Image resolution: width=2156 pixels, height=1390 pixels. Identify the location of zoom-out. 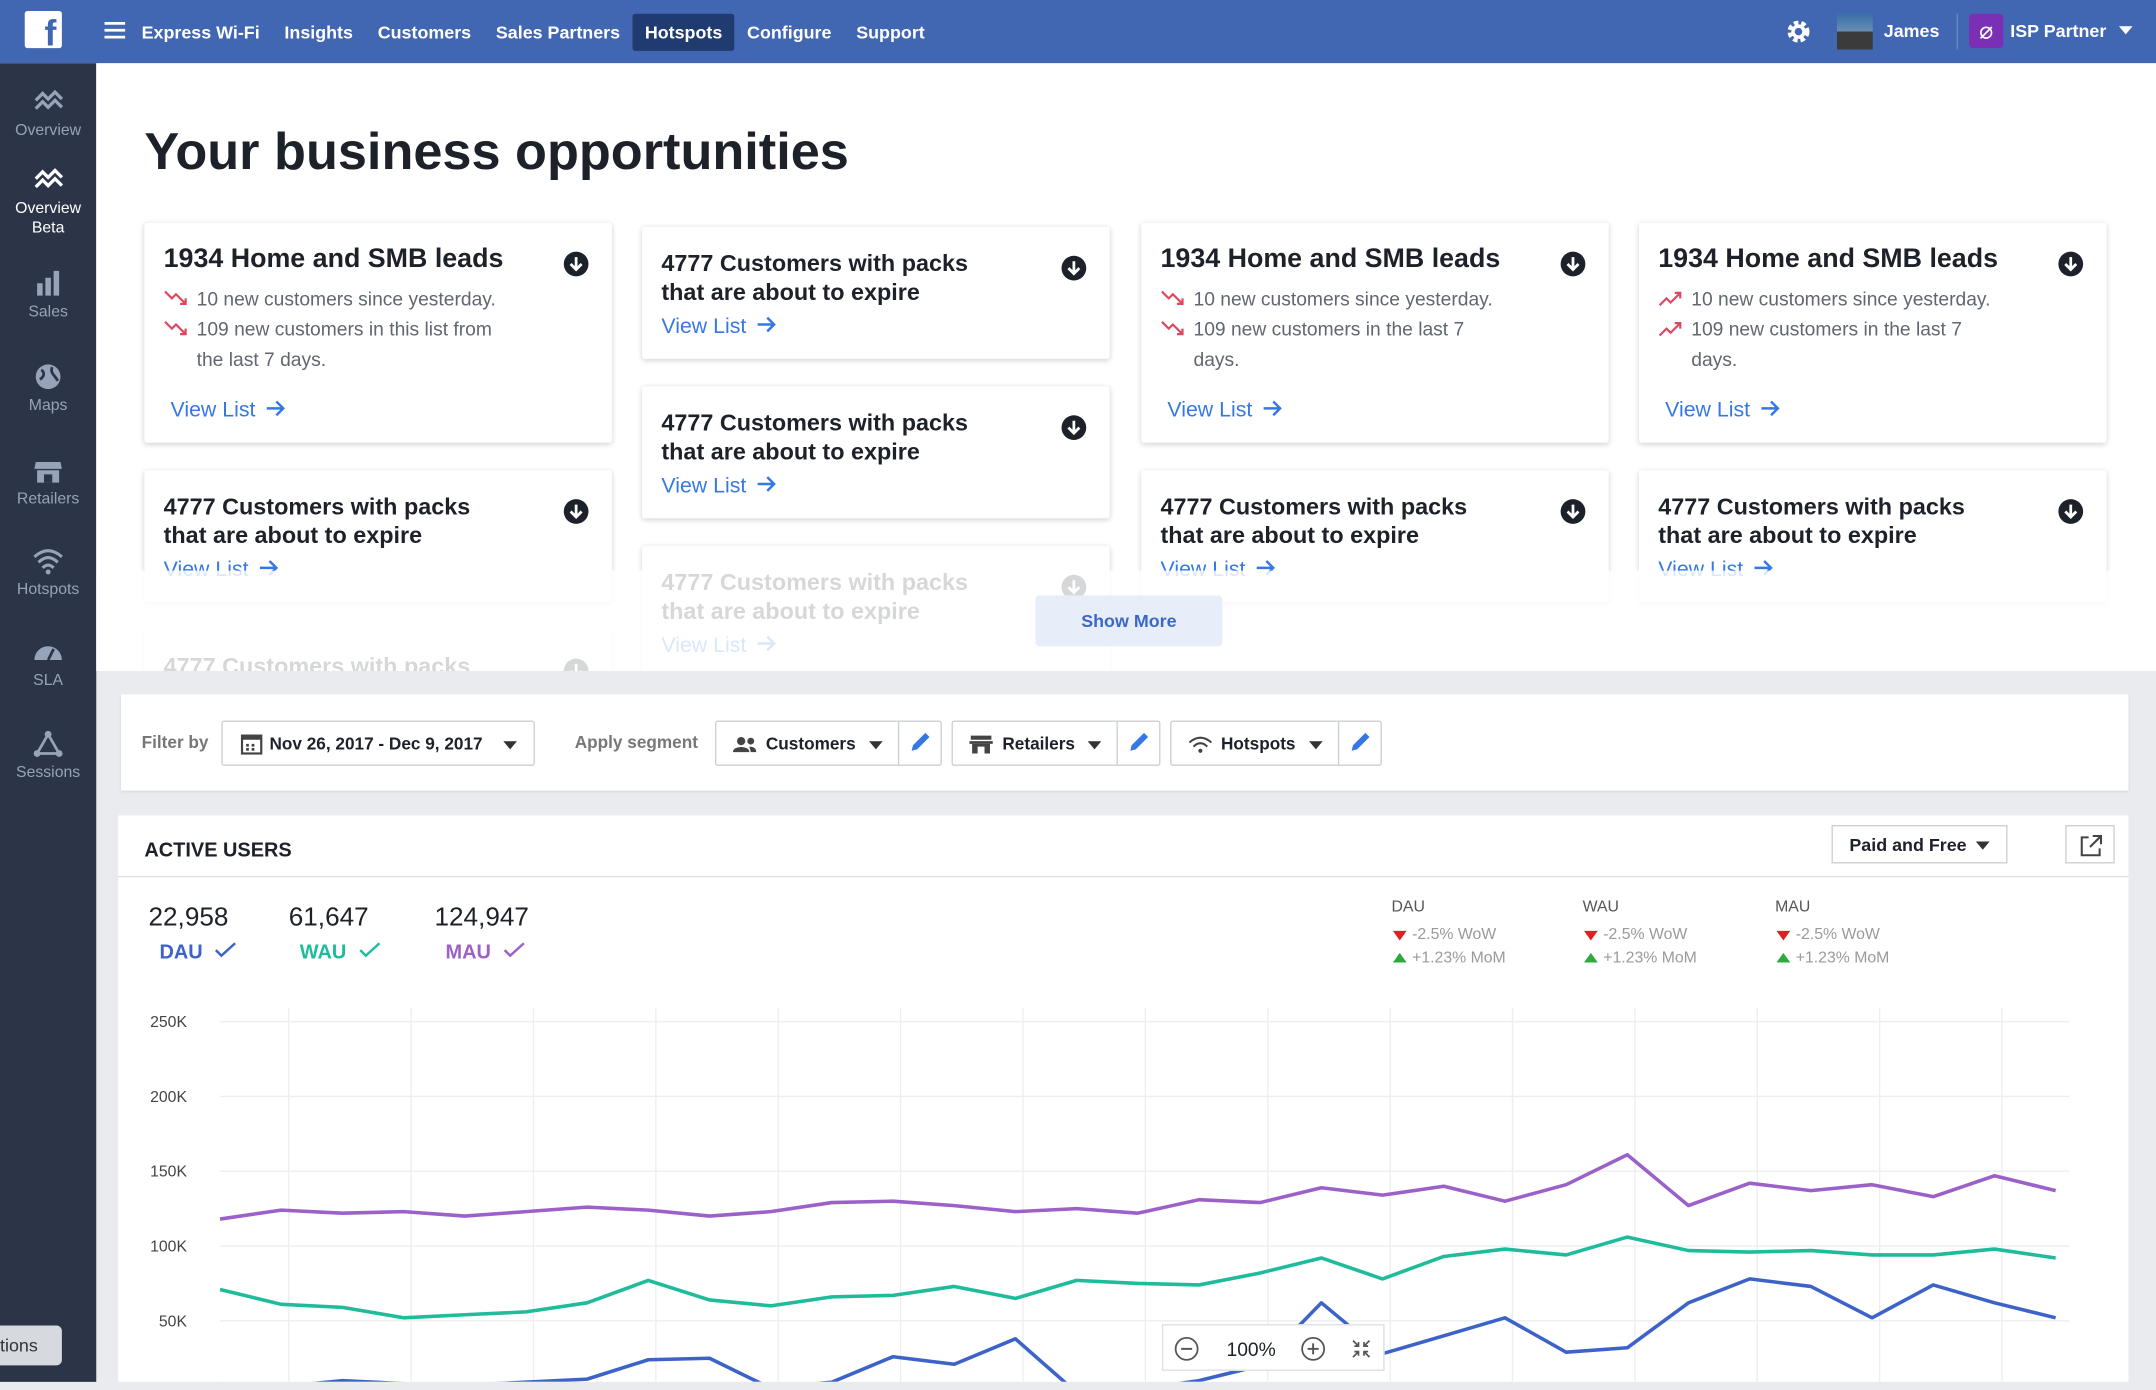
(1186, 1349).